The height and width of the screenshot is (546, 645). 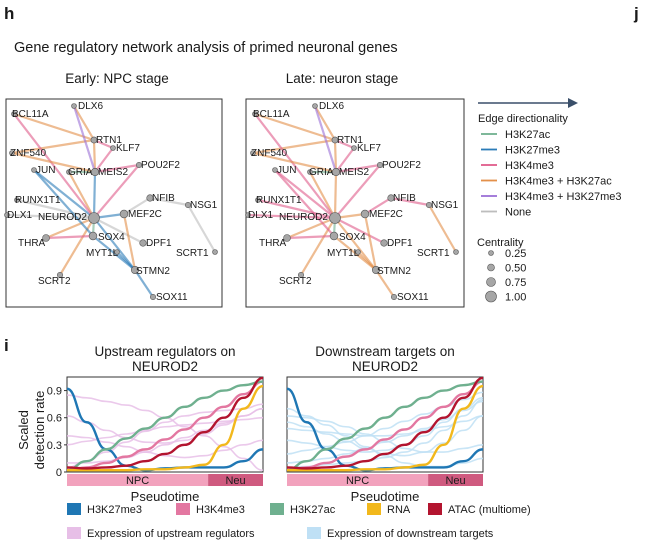 What do you see at coordinates (95, 172) in the screenshot?
I see `early-node-meis2` at bounding box center [95, 172].